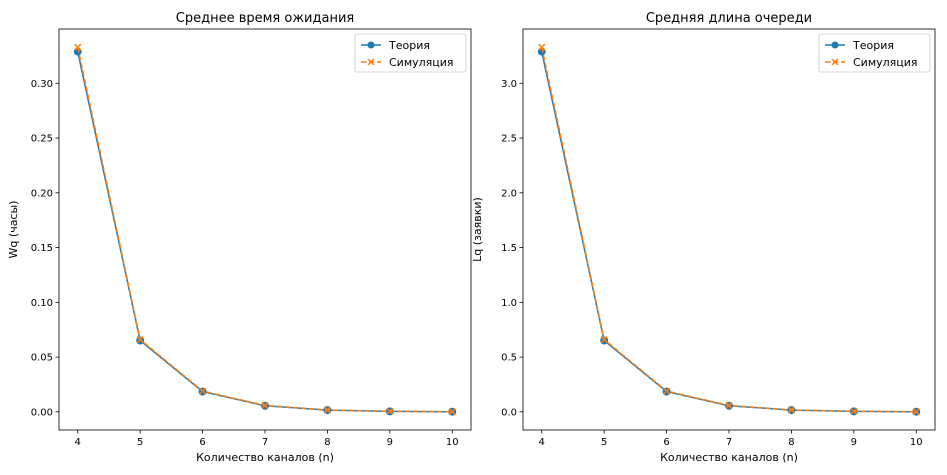 The image size is (947, 475). What do you see at coordinates (509, 303) in the screenshot?
I see `y-tick-label: 1.0` at bounding box center [509, 303].